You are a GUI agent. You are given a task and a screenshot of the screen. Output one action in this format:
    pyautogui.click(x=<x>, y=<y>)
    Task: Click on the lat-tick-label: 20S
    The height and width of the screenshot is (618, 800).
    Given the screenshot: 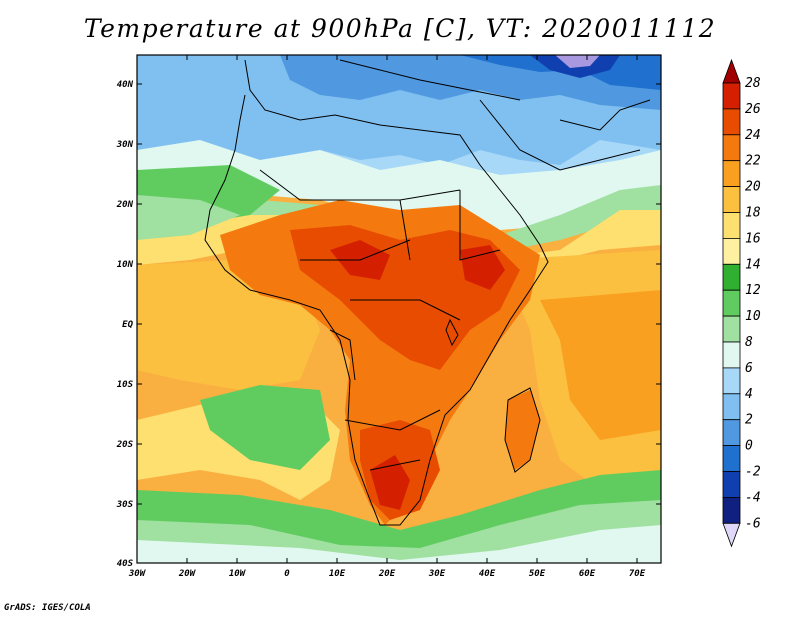 What is the action you would take?
    pyautogui.click(x=125, y=445)
    